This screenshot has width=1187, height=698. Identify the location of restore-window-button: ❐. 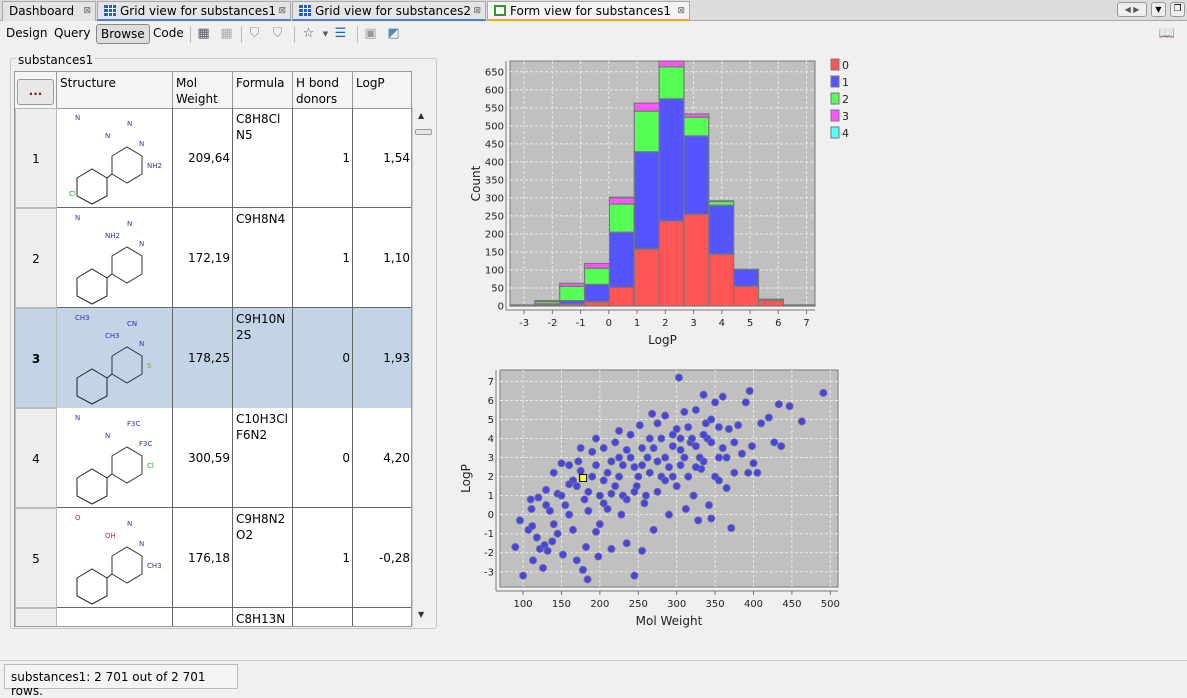
(1177, 9).